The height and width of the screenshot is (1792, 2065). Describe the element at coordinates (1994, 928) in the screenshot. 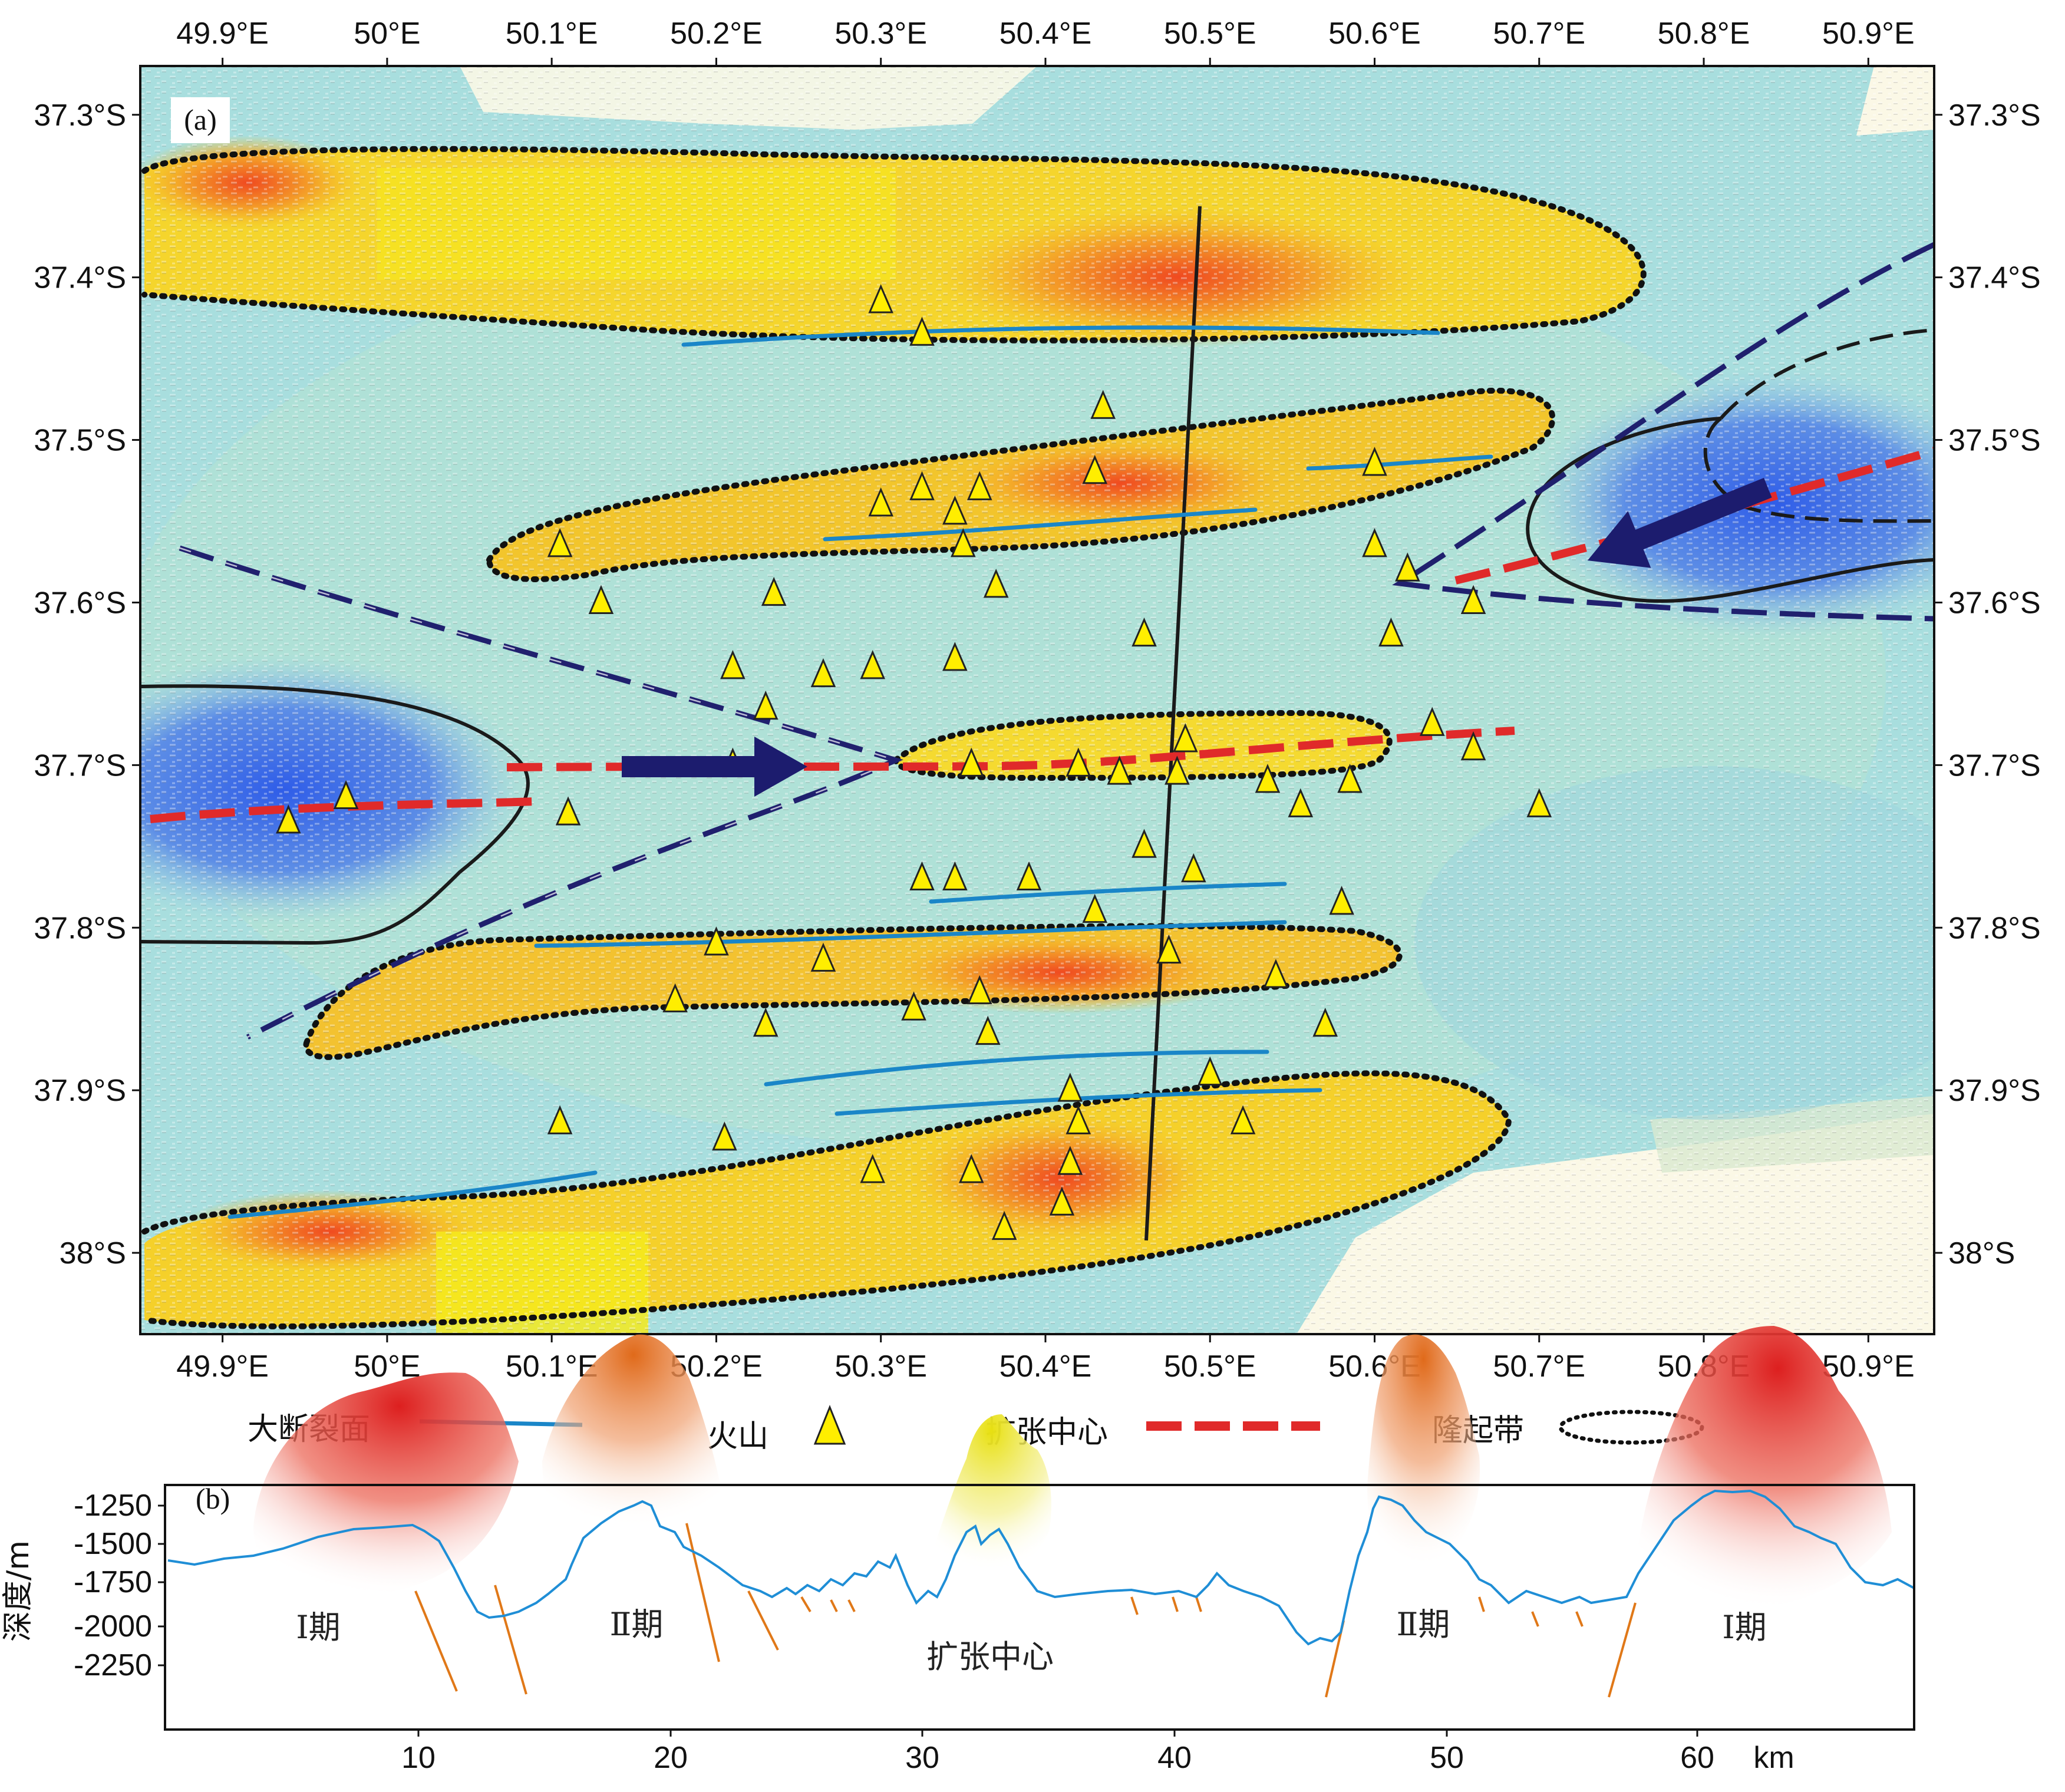

I see `lat-label-right: 37.8°S` at that location.